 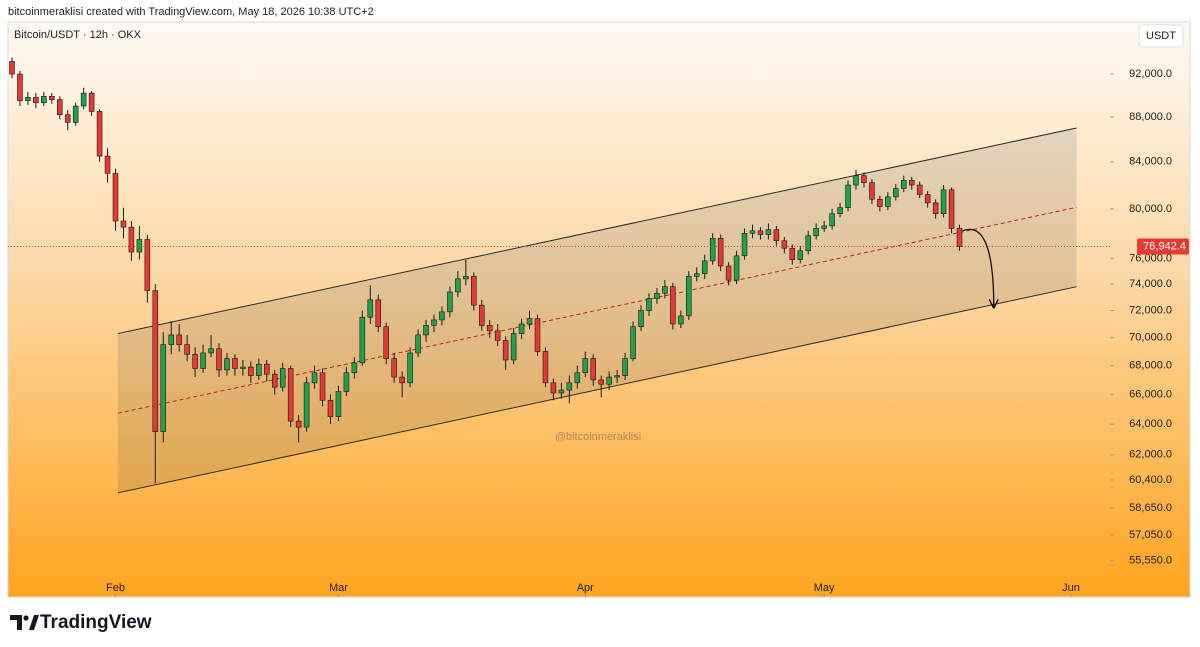 What do you see at coordinates (1150, 209) in the screenshot?
I see `y-tick-label: 80,000.0` at bounding box center [1150, 209].